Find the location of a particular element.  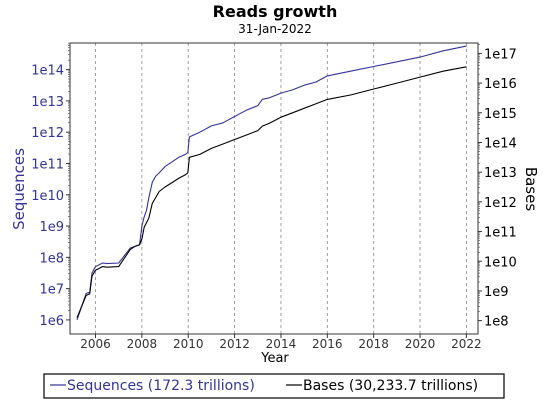

y-left-tick-label: 1e14 is located at coordinates (47, 71).